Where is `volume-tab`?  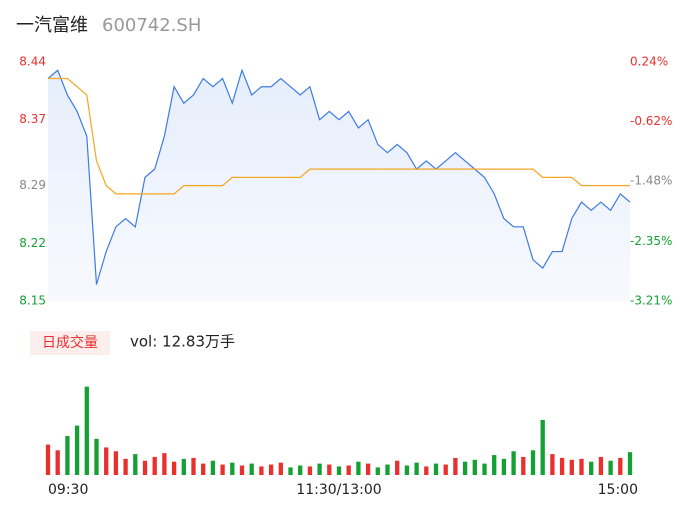 volume-tab is located at coordinates (70, 343).